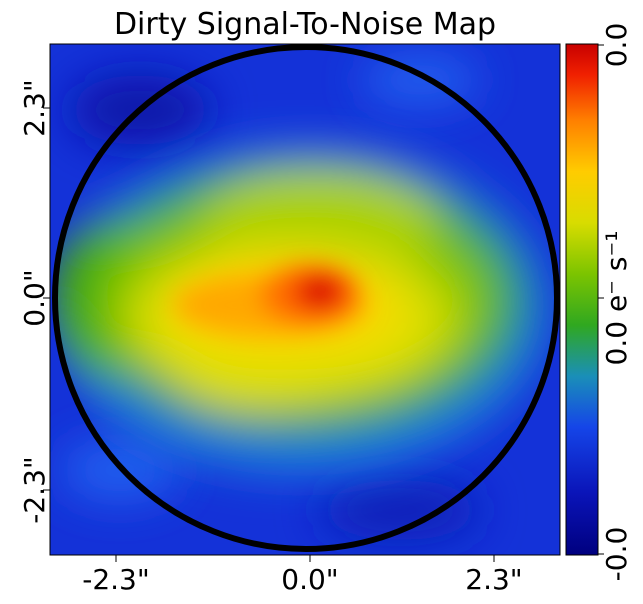 The image size is (643, 604). I want to click on colorbar: 0.0 0.0 e⁻ s⁻¹ -0.0, so click(599, 302).